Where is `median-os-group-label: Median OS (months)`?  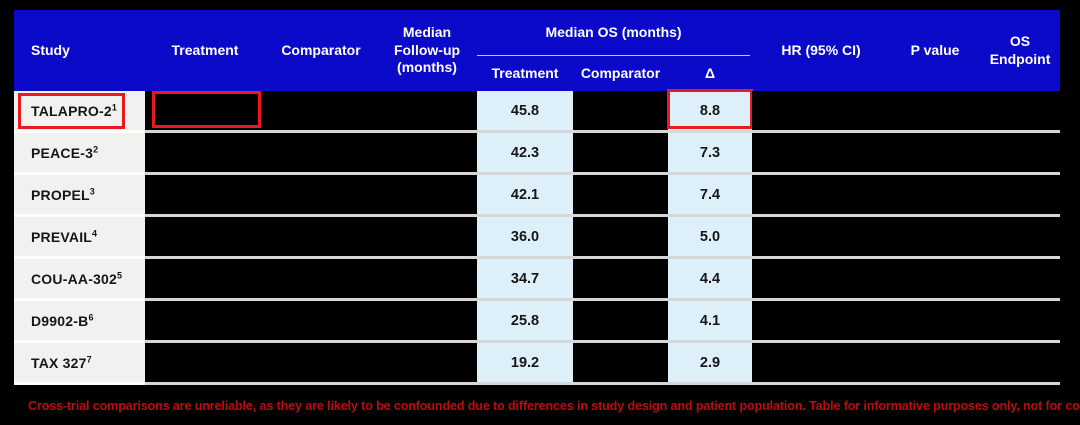 median-os-group-label: Median OS (months) is located at coordinates (614, 33).